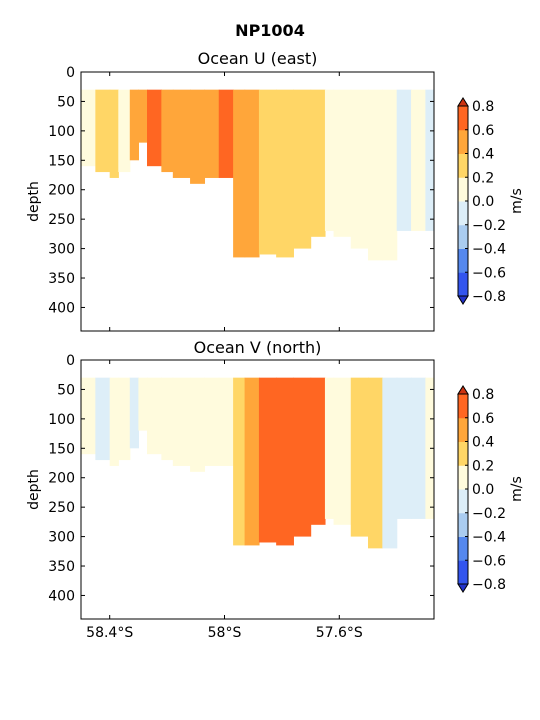 The image size is (540, 720). I want to click on colorbar: 0.8 0.6 0.4 0.2 0.0 −0.2 −0.4 −0.6 −0.8 m/s, so click(491, 201).